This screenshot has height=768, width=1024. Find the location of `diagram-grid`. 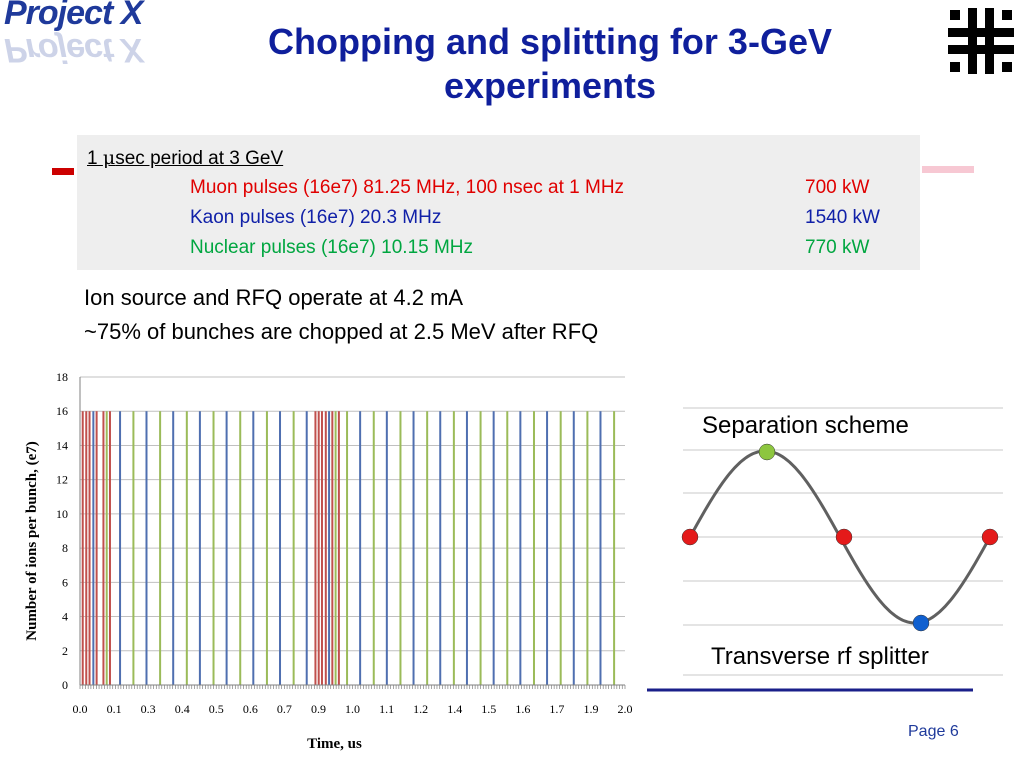

diagram-grid is located at coordinates (843, 541).